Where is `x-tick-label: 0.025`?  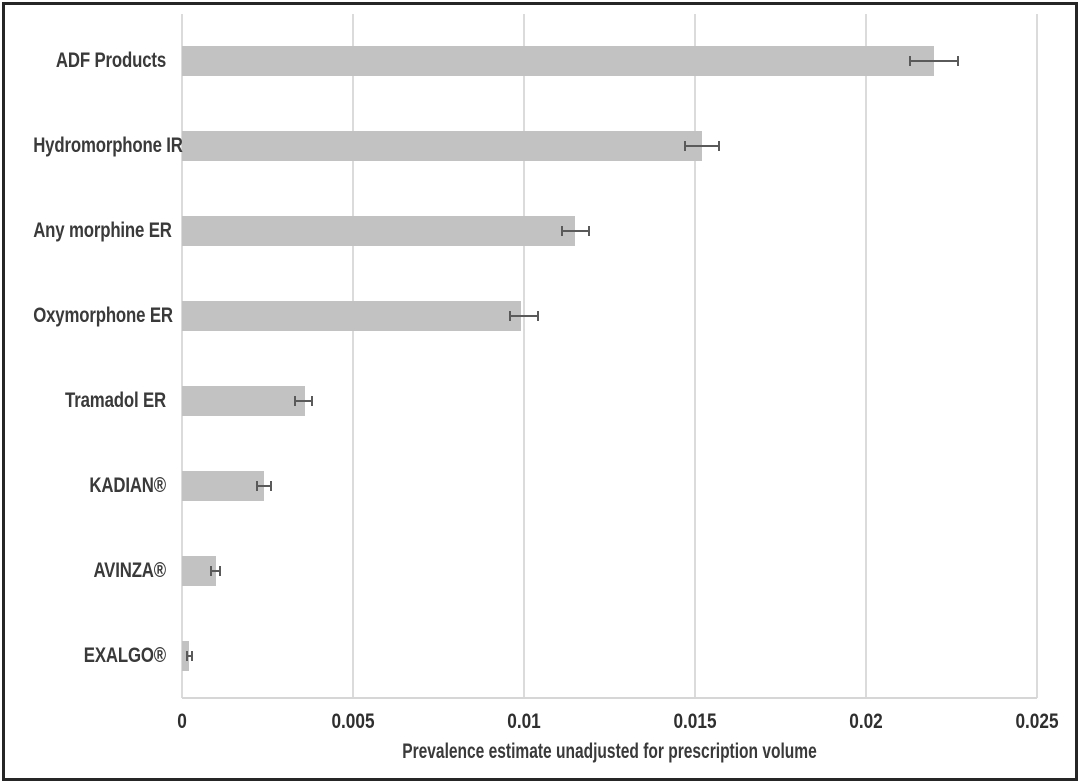
x-tick-label: 0.025 is located at coordinates (1037, 721).